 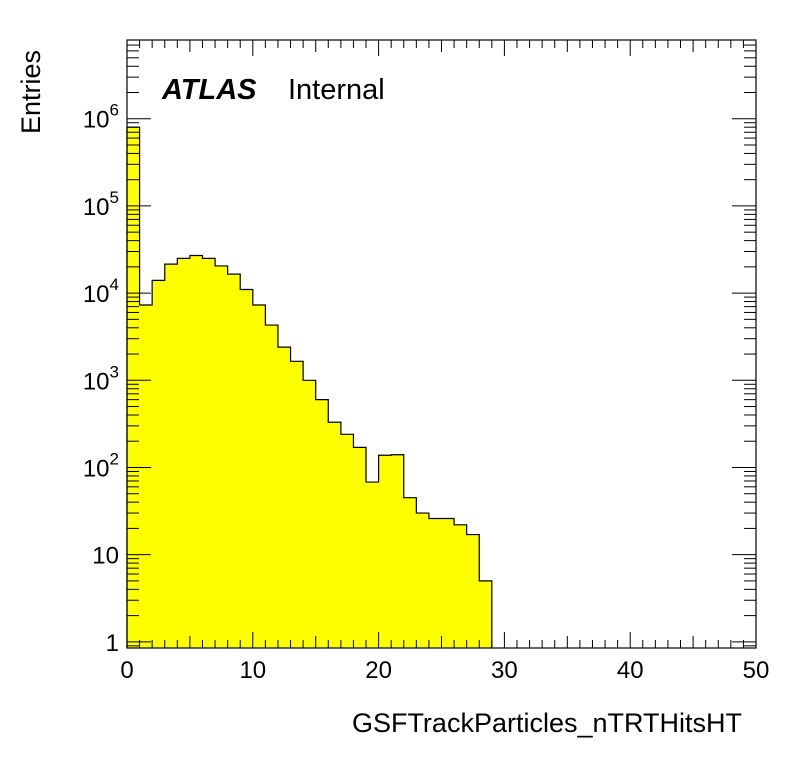 What do you see at coordinates (101, 117) in the screenshot?
I see `y-tick-label: 10⁶` at bounding box center [101, 117].